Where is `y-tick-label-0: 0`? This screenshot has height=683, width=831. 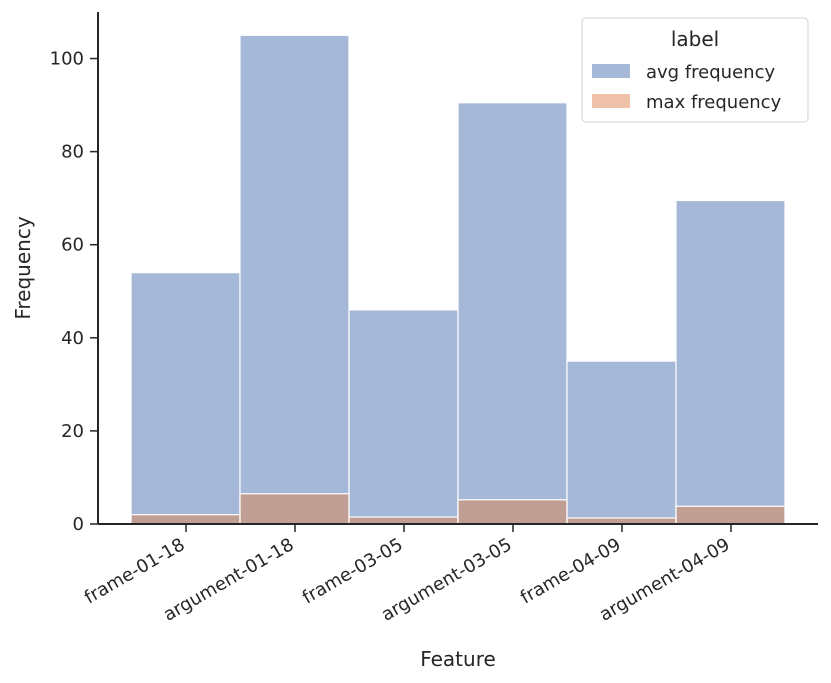
y-tick-label-0: 0 is located at coordinates (78, 524).